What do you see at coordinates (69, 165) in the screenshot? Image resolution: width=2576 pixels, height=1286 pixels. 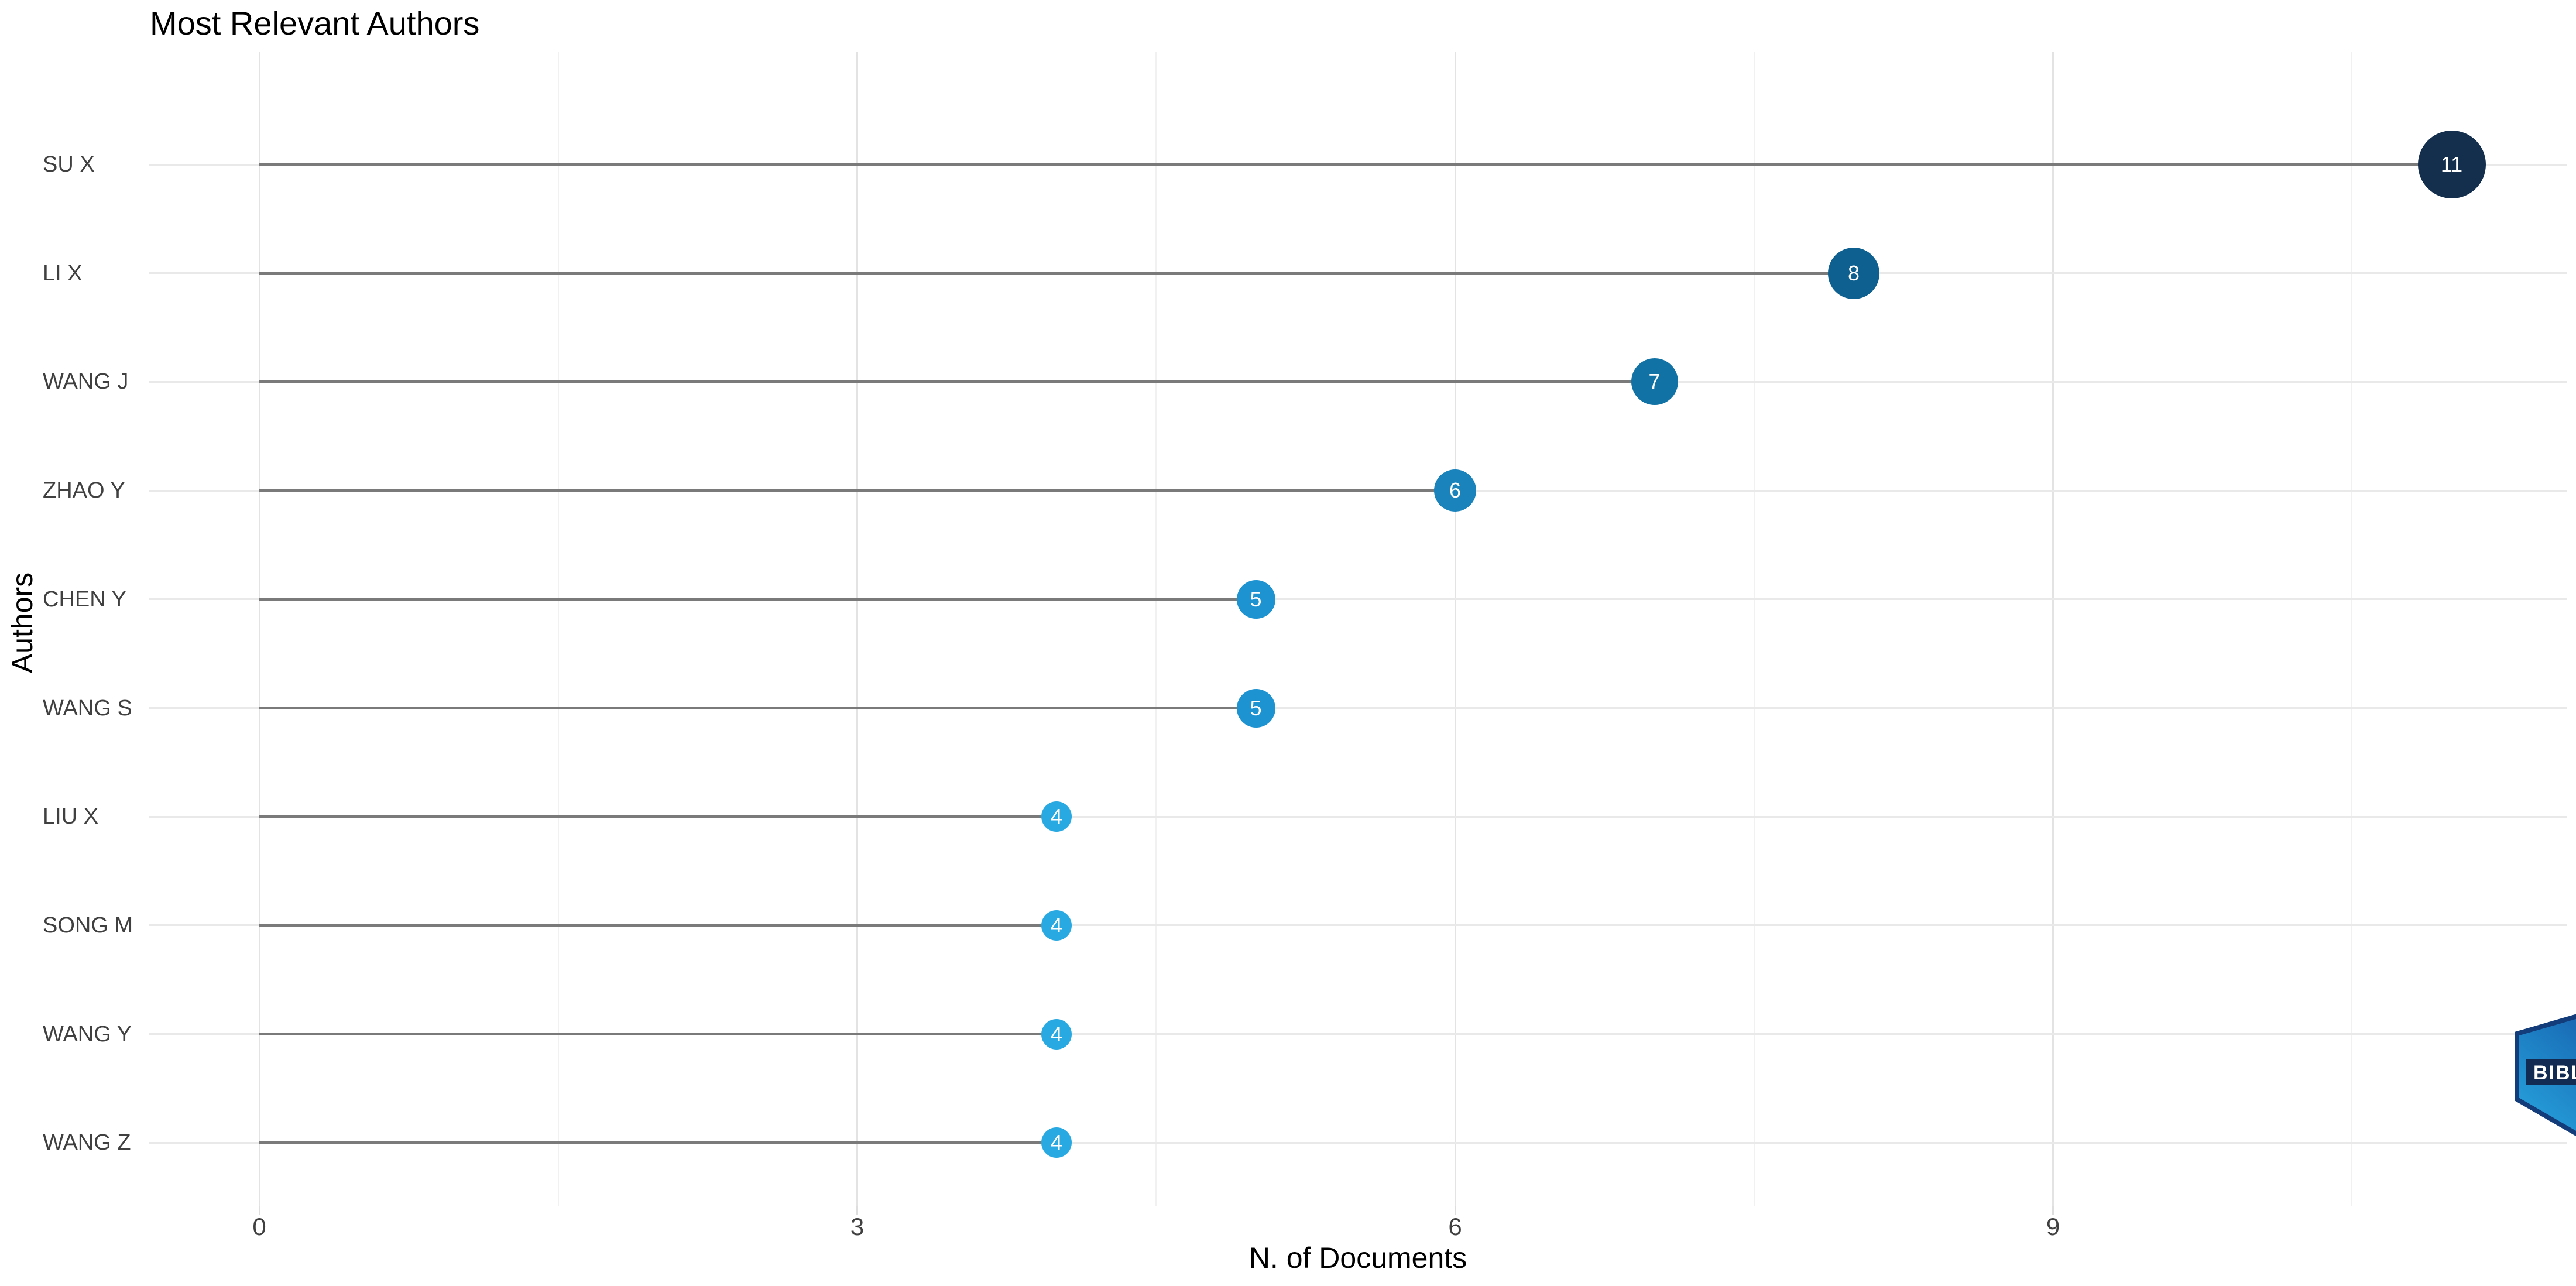 I see `y-axis-author-label: SU X` at bounding box center [69, 165].